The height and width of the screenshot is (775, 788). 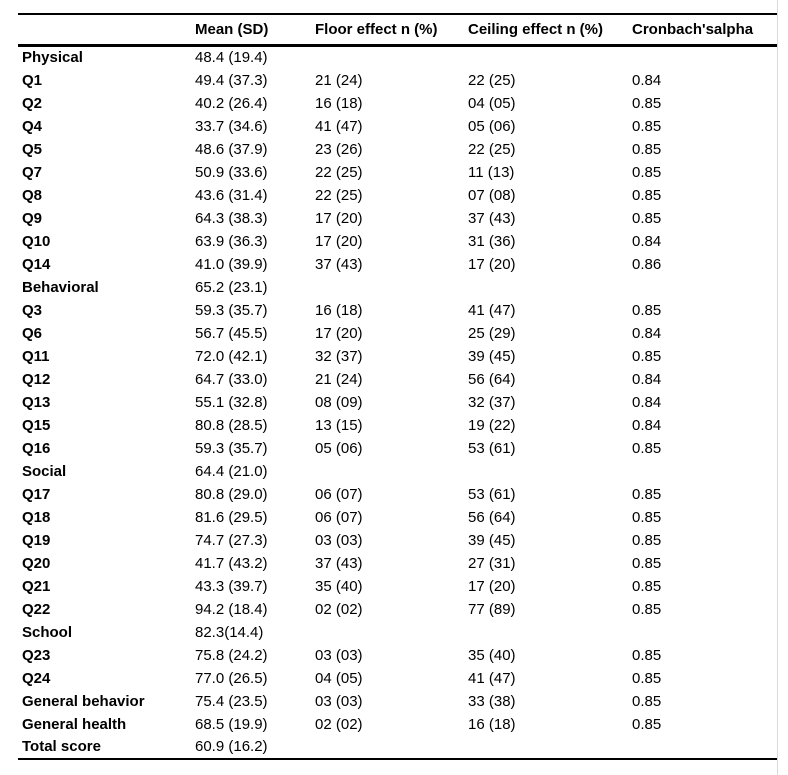 I want to click on row-label: Q5, so click(x=32, y=149).